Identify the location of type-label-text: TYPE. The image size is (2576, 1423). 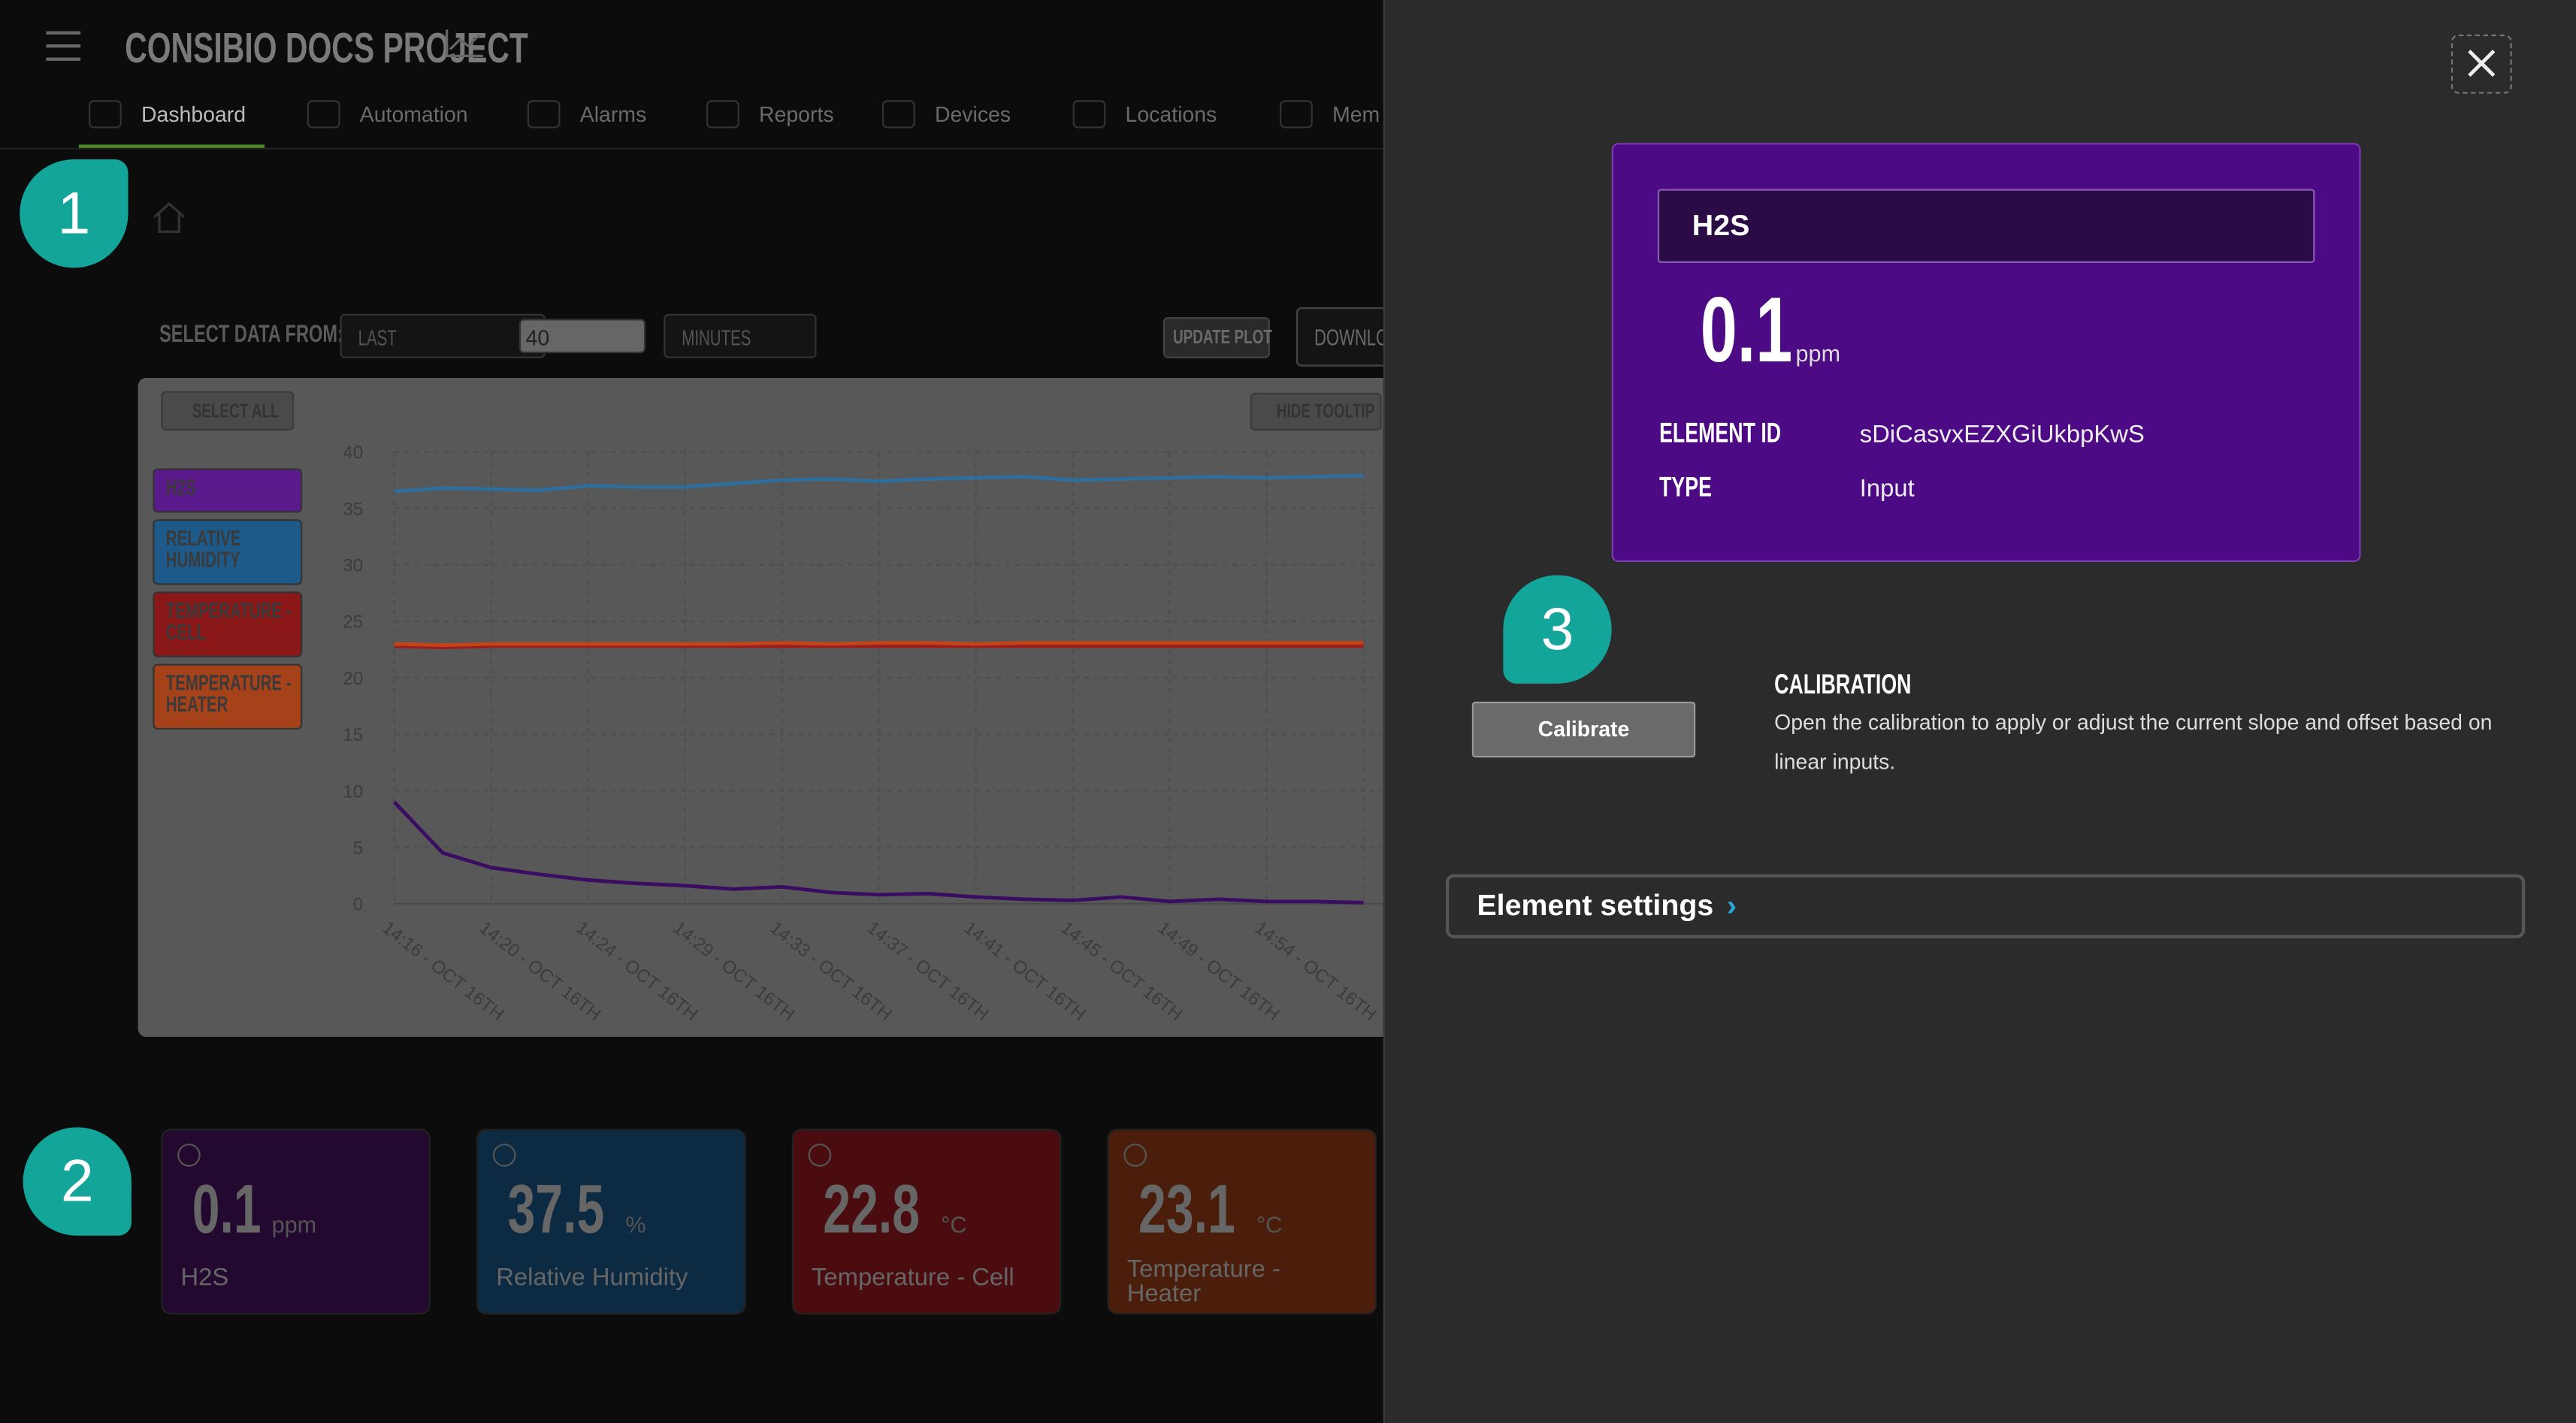
(1686, 487).